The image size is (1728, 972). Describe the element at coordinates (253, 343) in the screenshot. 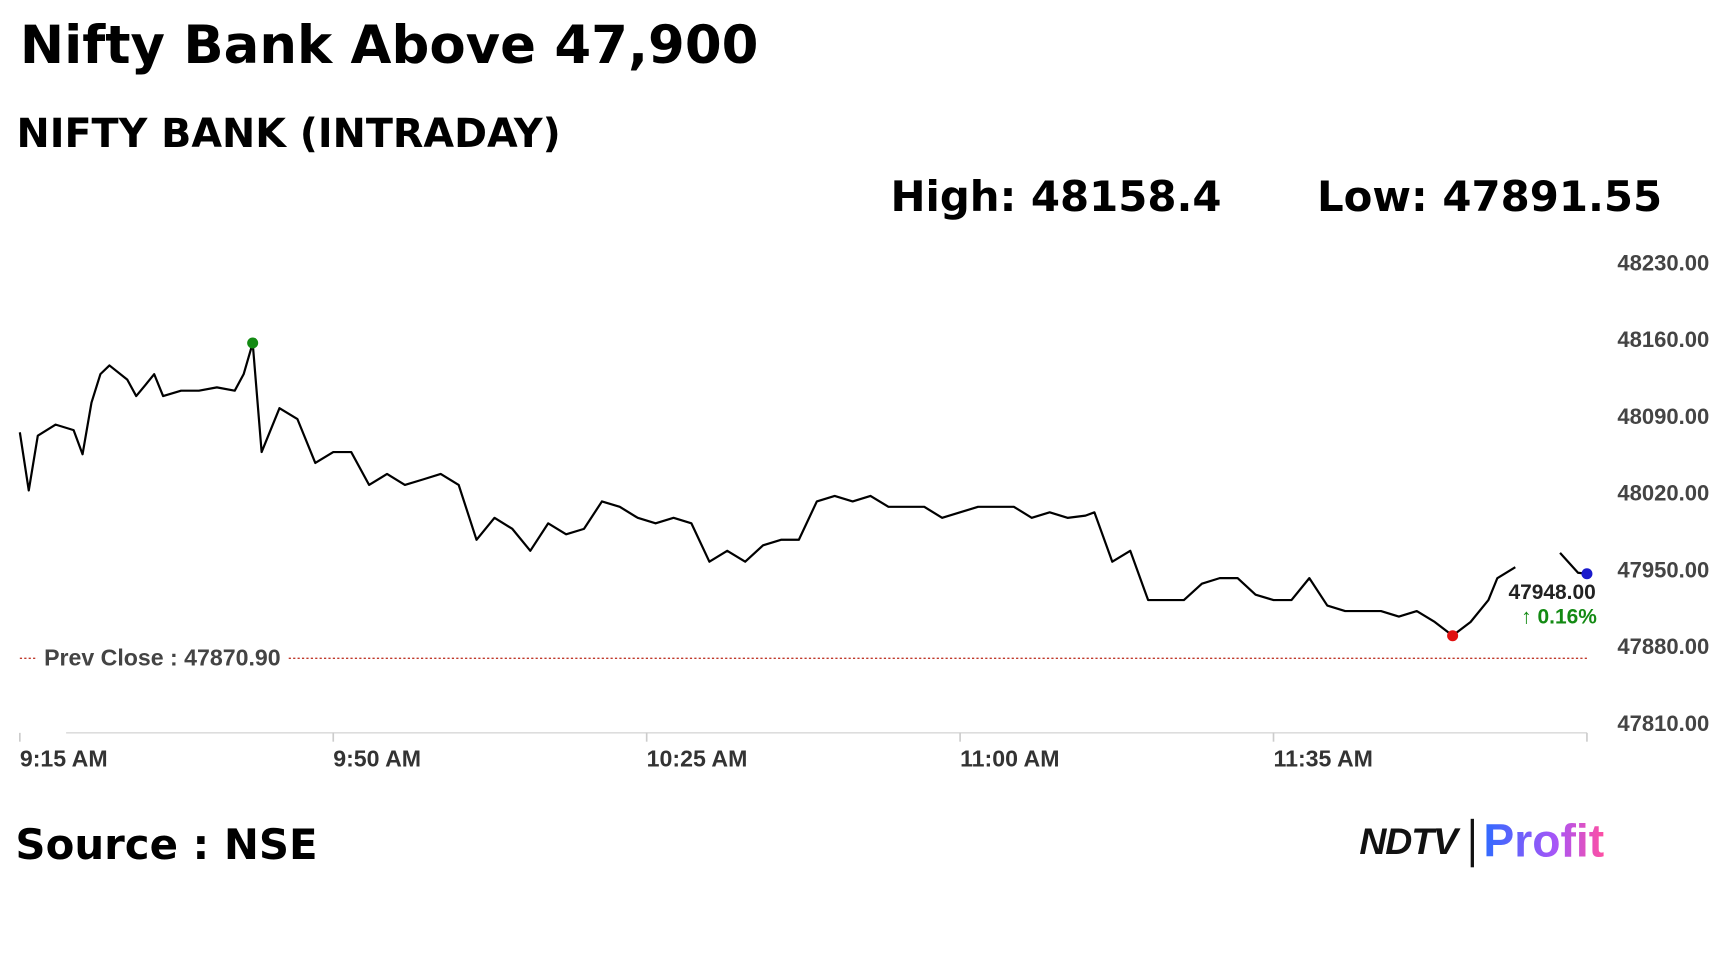

I see `high-marker` at that location.